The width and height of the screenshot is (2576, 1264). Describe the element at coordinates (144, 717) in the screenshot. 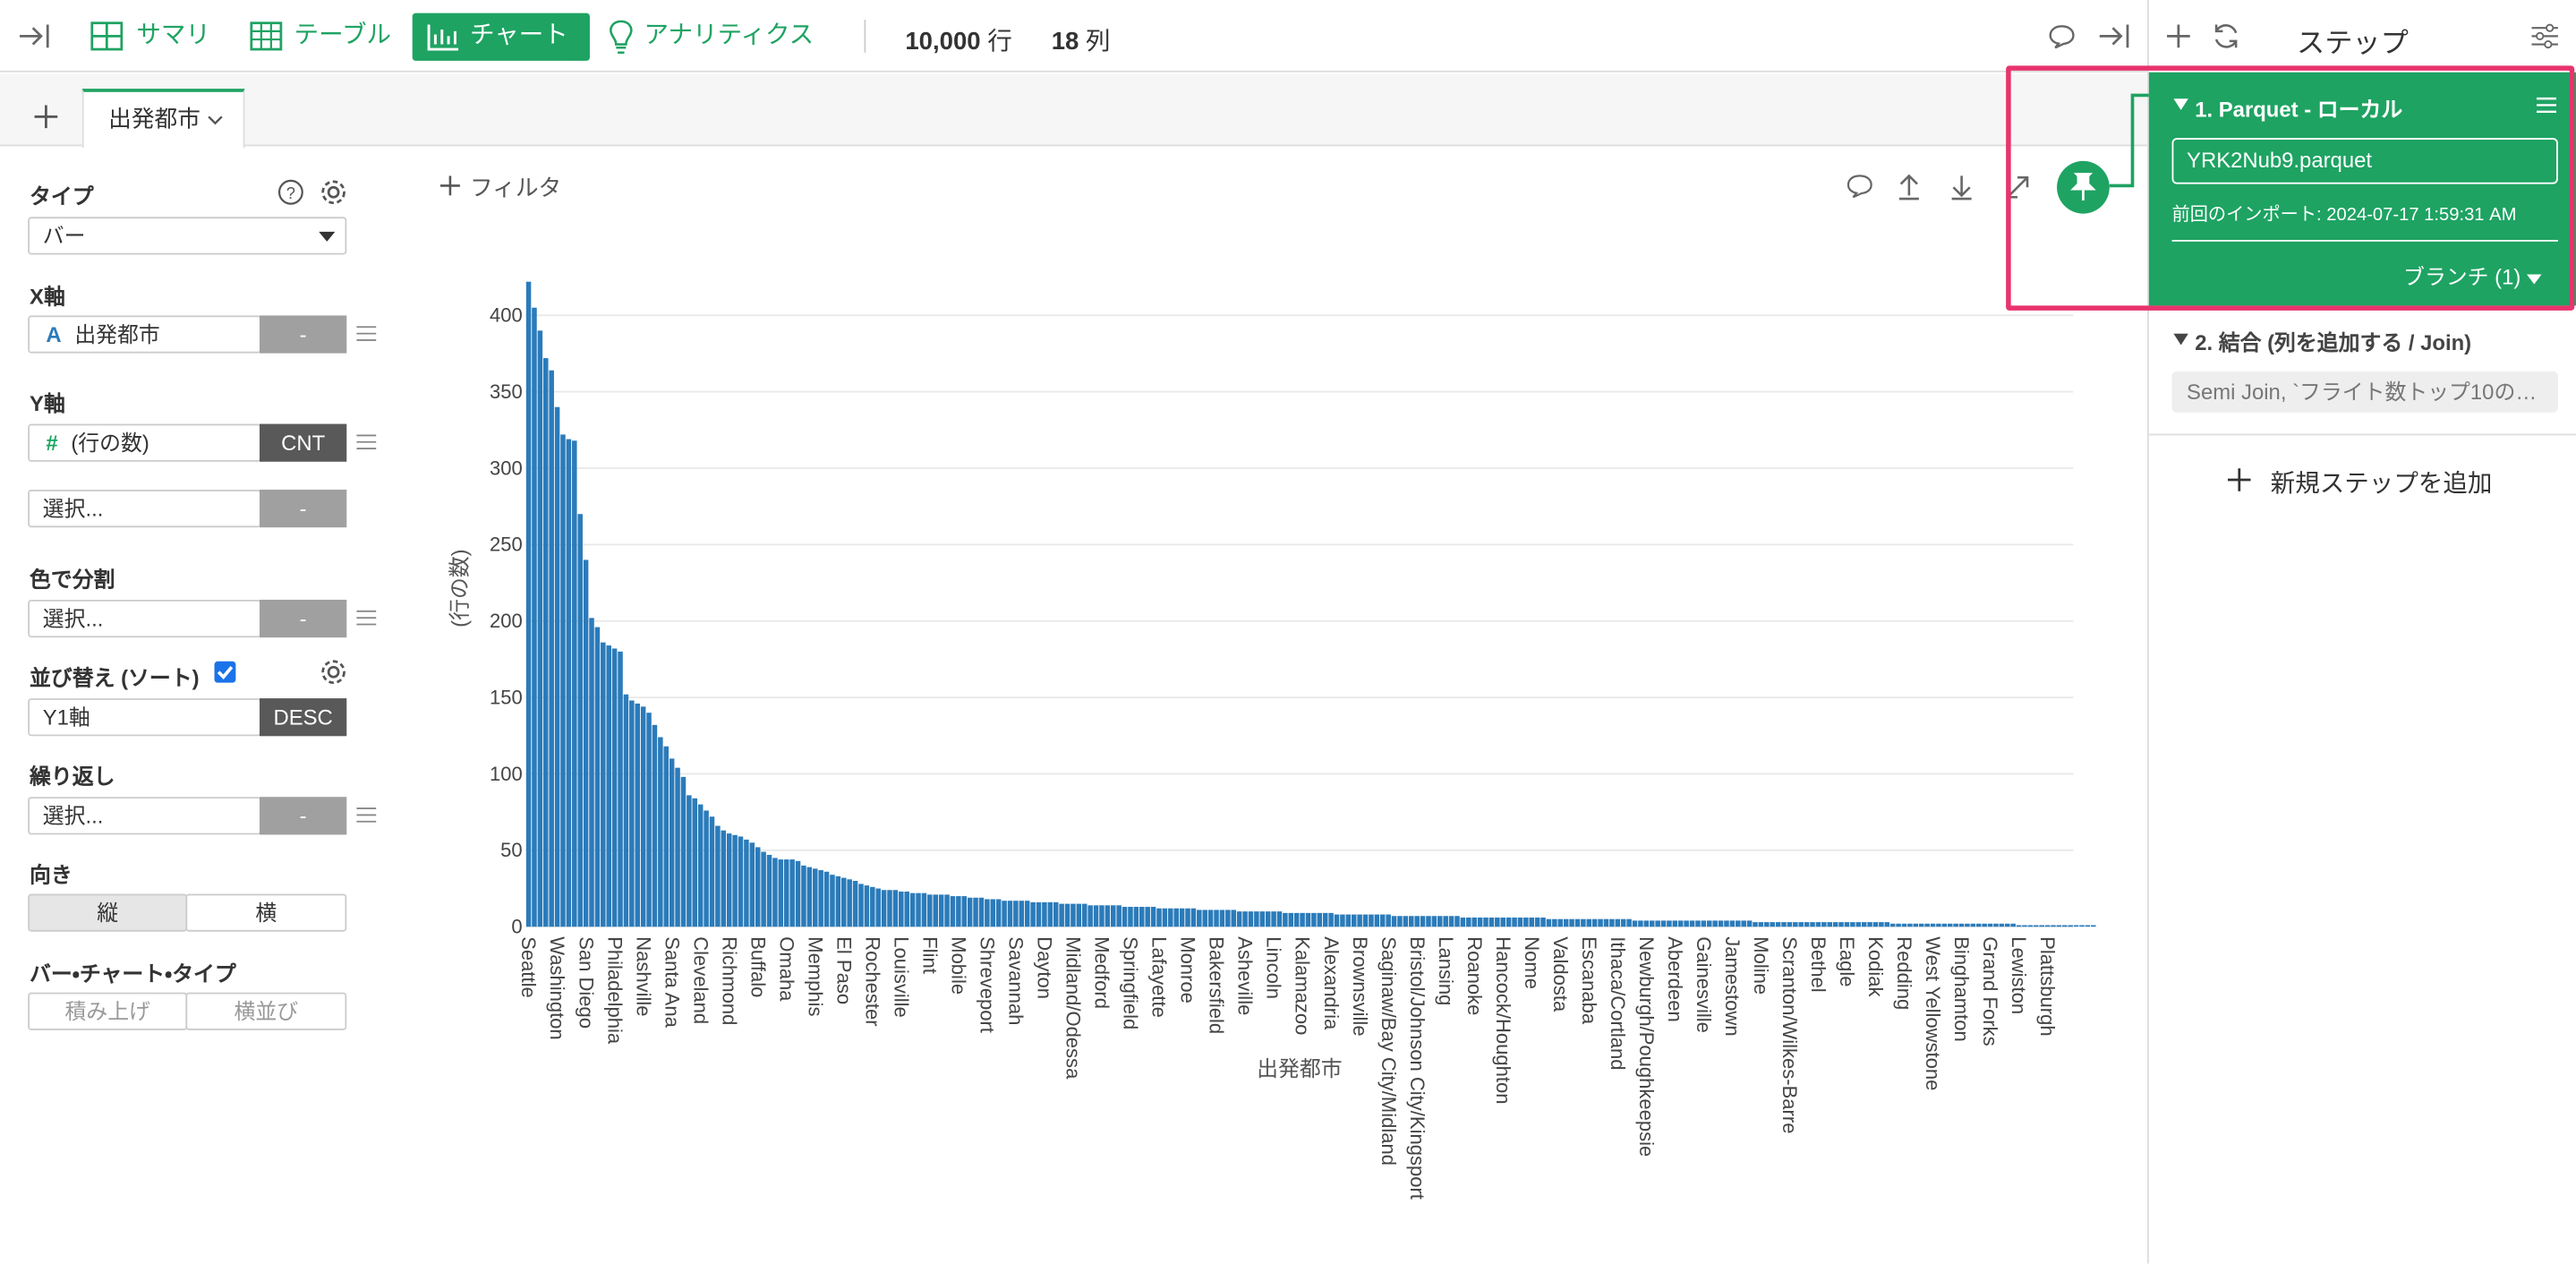

I see `sort-field: Y1軸` at that location.